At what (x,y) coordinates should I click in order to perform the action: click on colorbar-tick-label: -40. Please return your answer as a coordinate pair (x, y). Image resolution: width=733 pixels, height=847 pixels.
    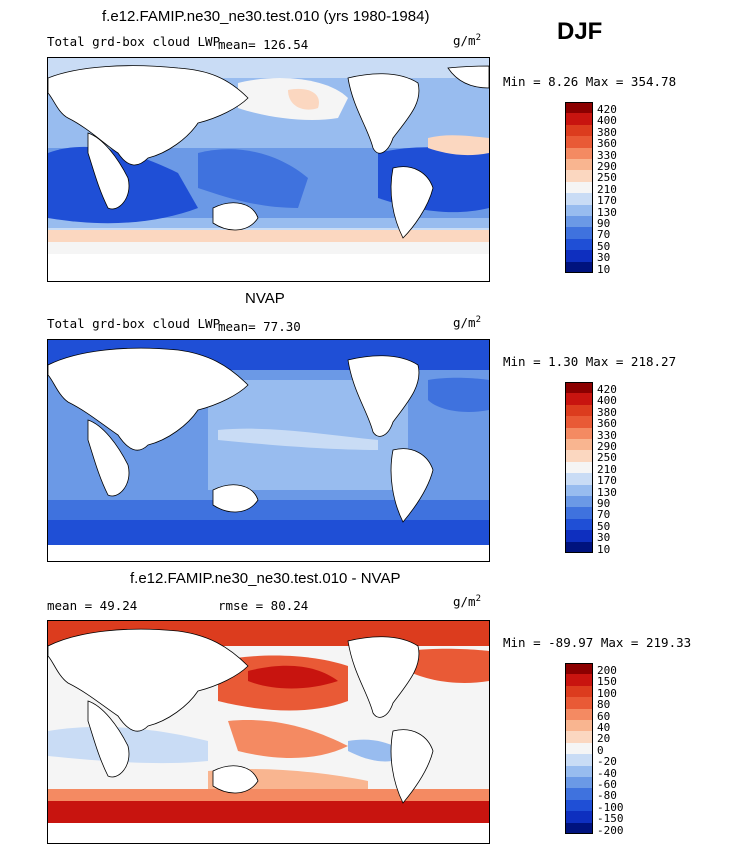
    Looking at the image, I should click on (607, 773).